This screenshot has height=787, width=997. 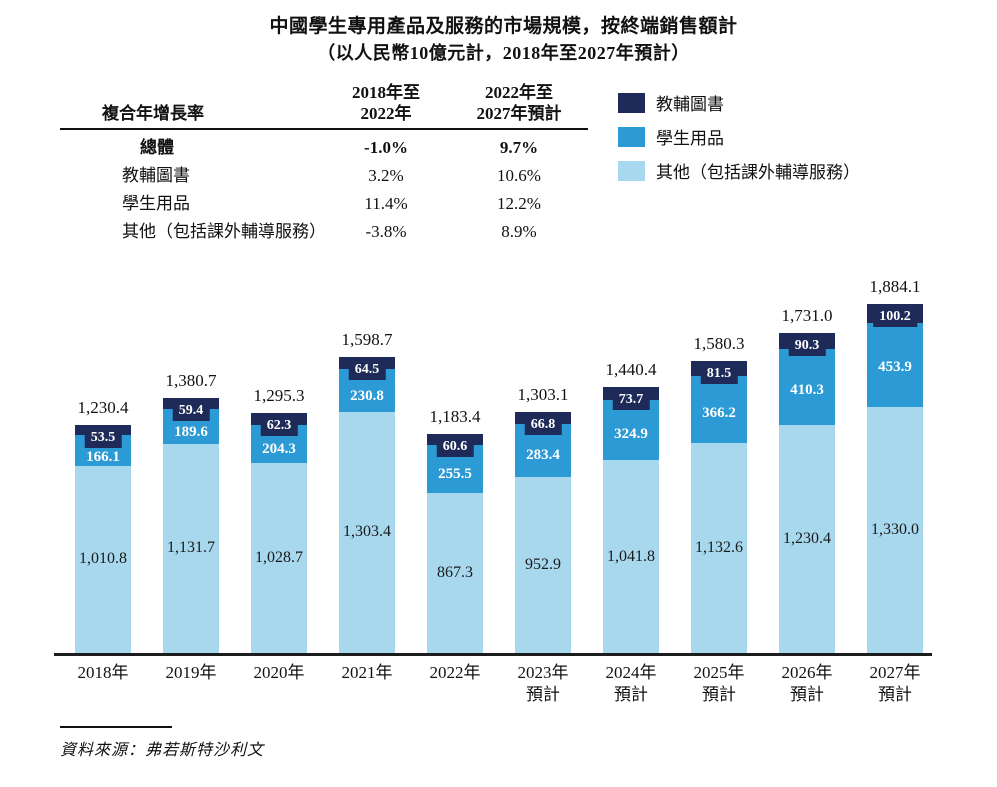 I want to click on segment-supplies: 410.3, so click(x=807, y=387).